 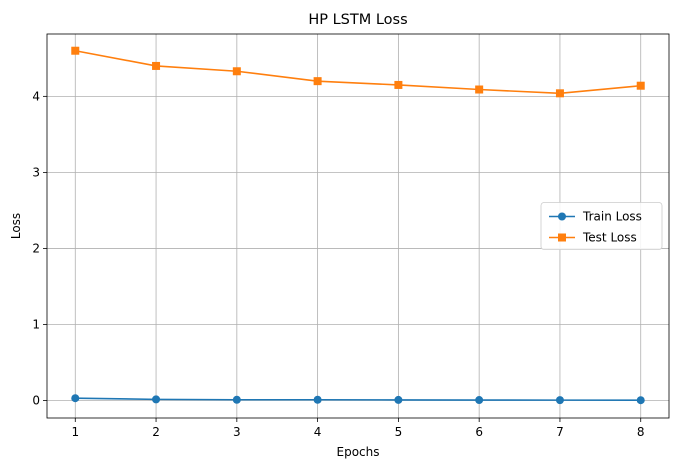 What do you see at coordinates (36, 172) in the screenshot?
I see `y-tick-label: 3` at bounding box center [36, 172].